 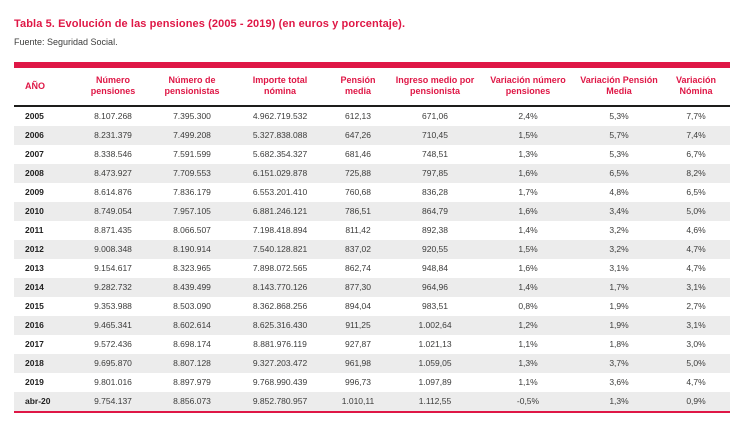 What do you see at coordinates (192, 344) in the screenshot?
I see `value-cell: 8.698.174` at bounding box center [192, 344].